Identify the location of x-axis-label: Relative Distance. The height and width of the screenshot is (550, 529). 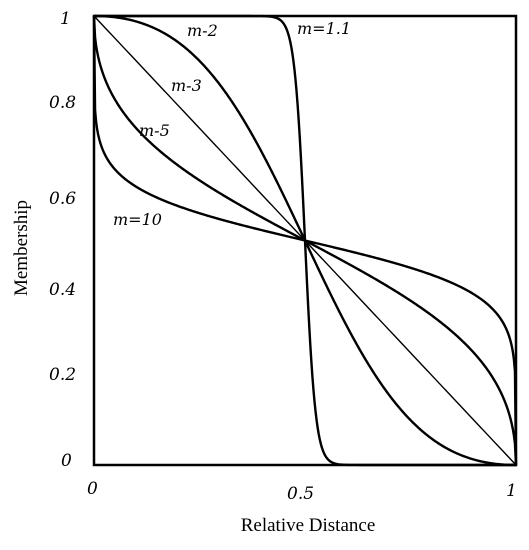
(308, 525).